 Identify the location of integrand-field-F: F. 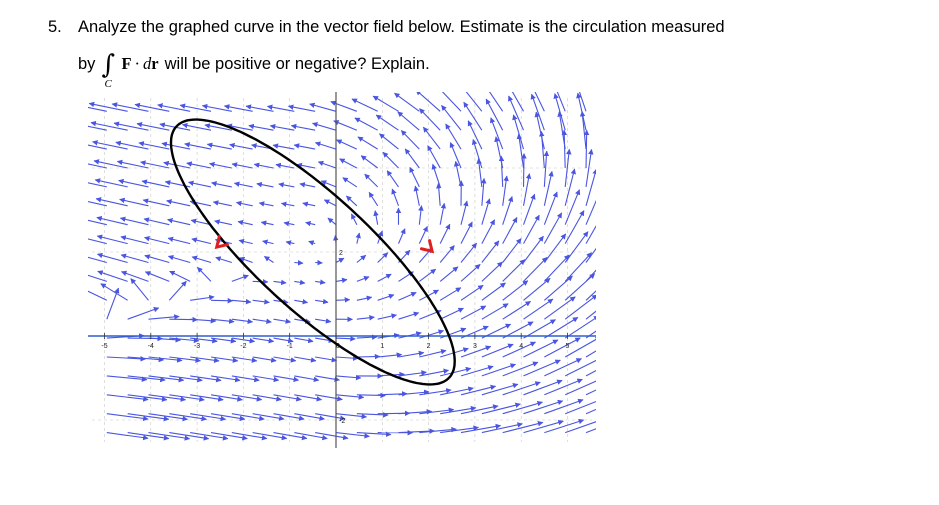
(126, 63).